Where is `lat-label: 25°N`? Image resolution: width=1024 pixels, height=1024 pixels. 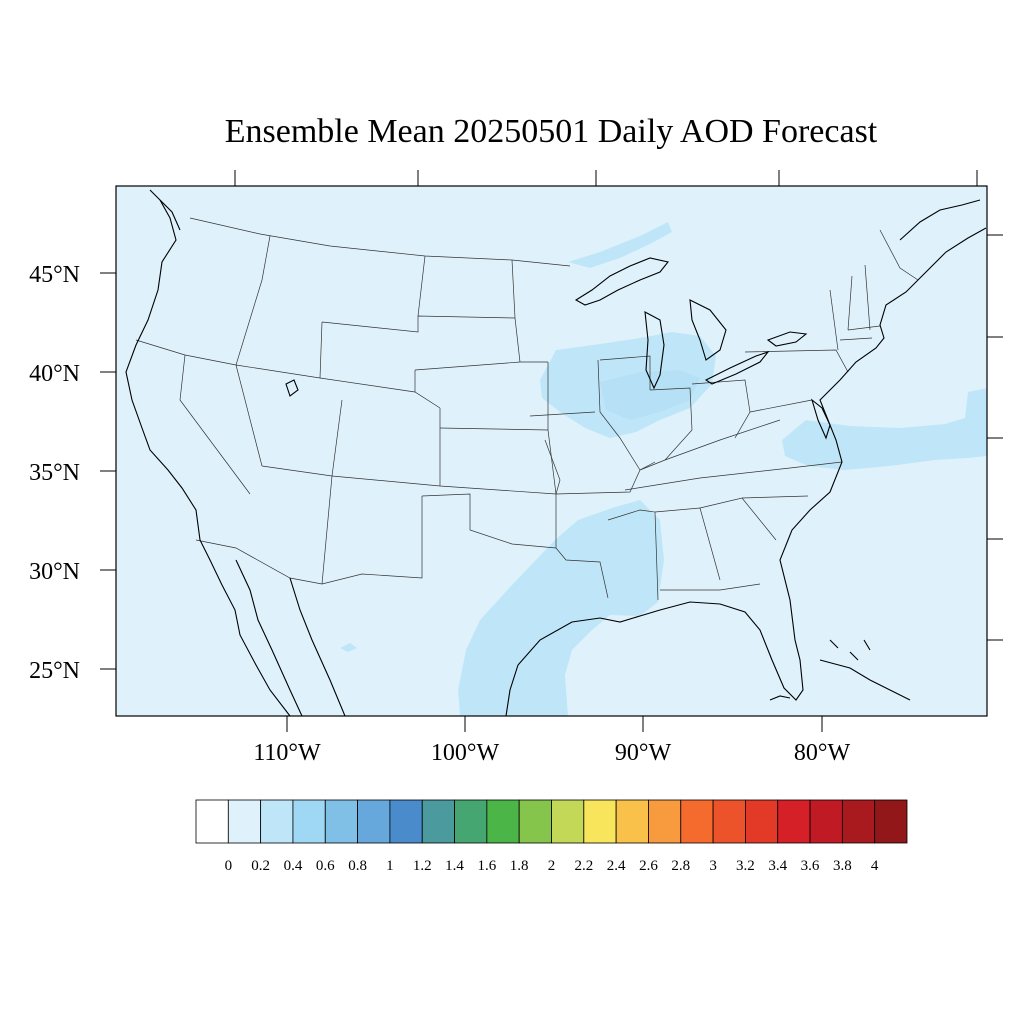 lat-label: 25°N is located at coordinates (54, 671).